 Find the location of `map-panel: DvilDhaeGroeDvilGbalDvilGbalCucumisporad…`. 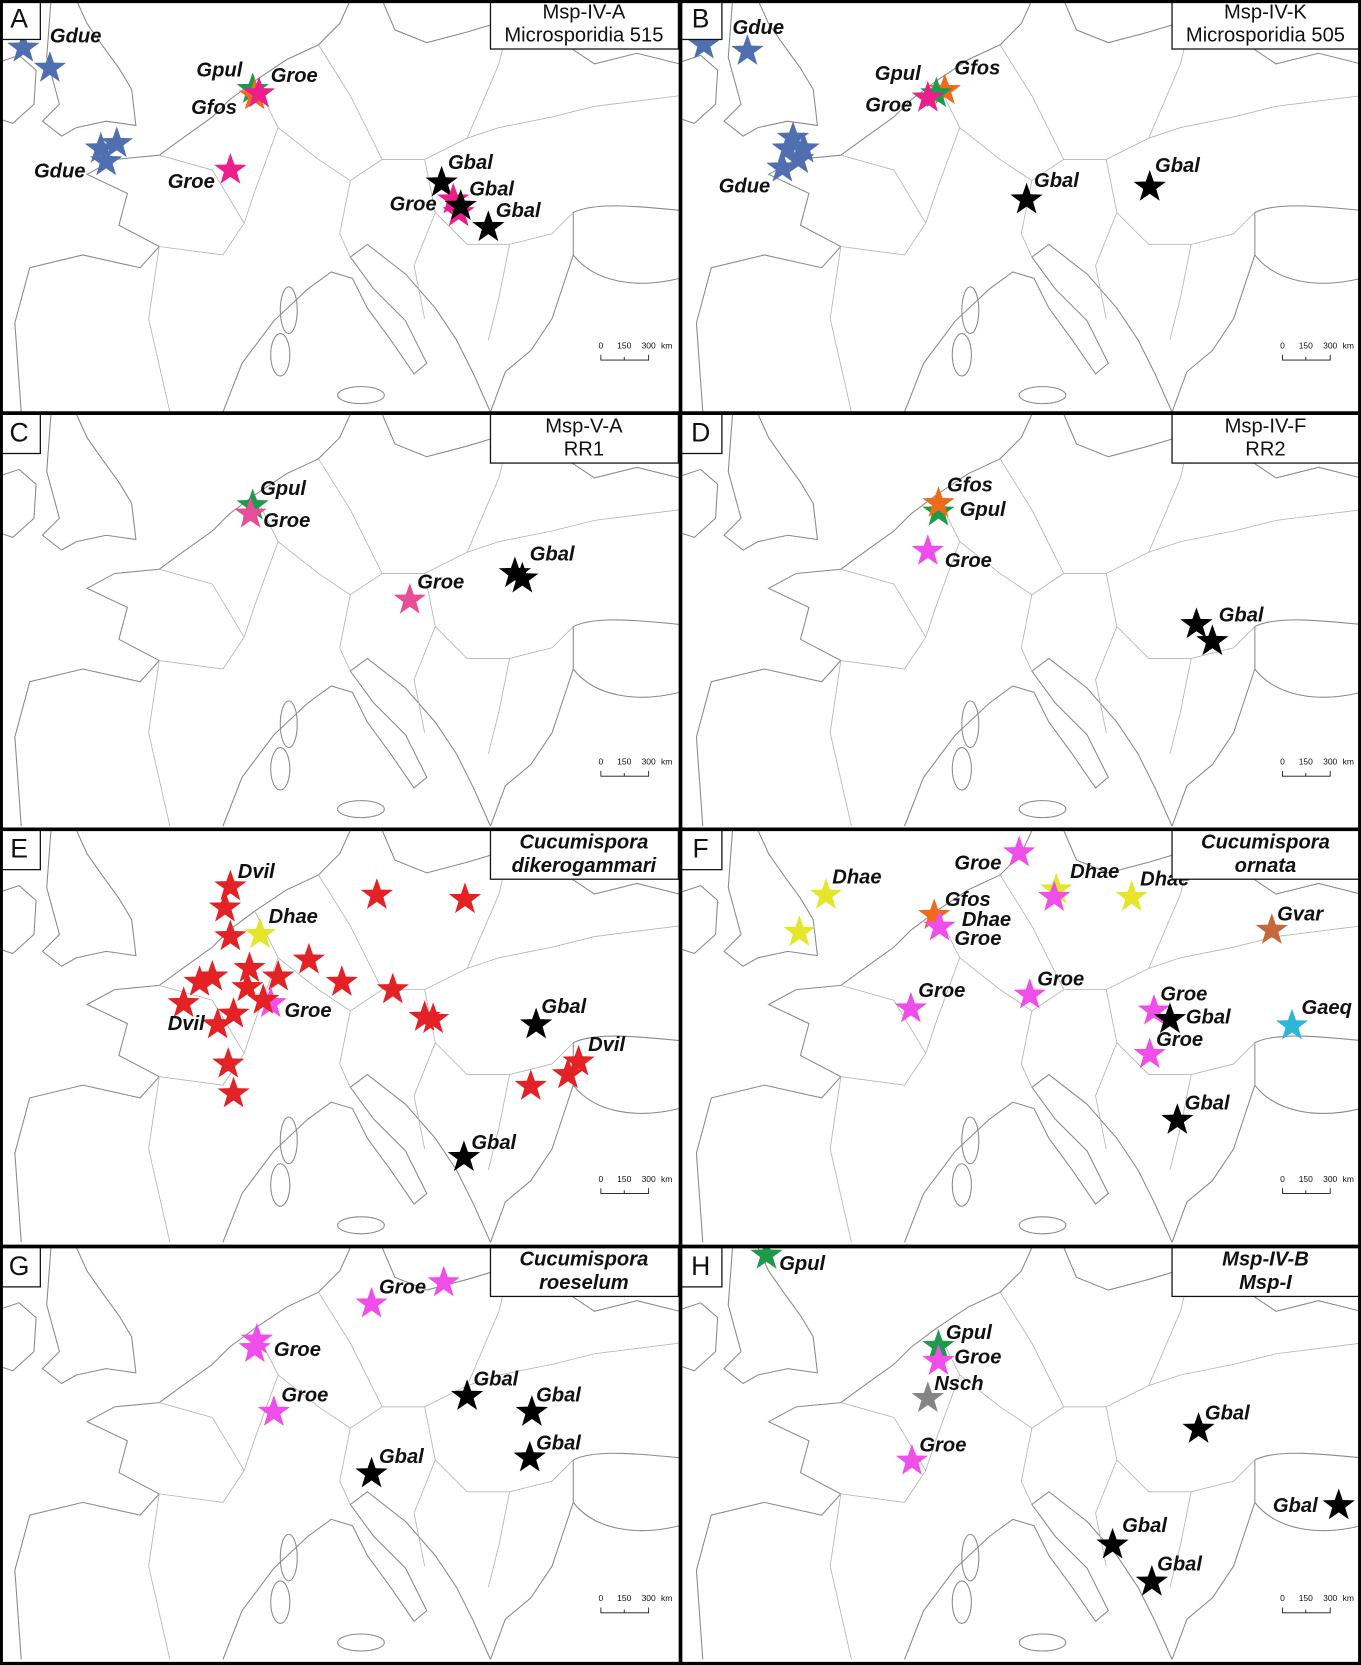

map-panel: DvilDhaeGroeDvilGbalDvilGbalCucumisporad… is located at coordinates (340, 1038).